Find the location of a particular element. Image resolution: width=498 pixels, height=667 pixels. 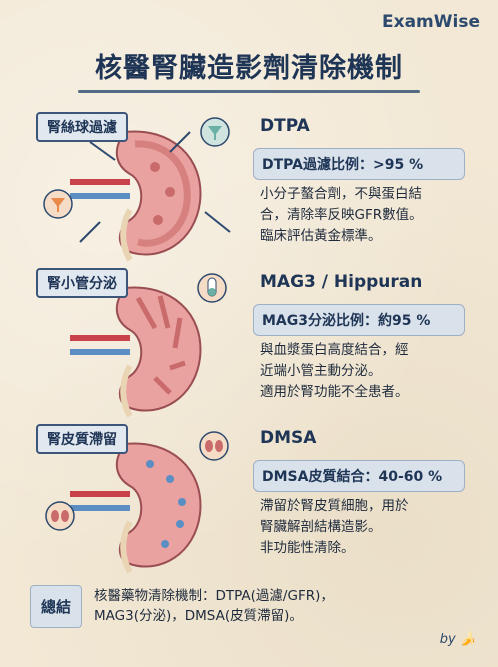

drug-name: DTPA is located at coordinates (285, 126).